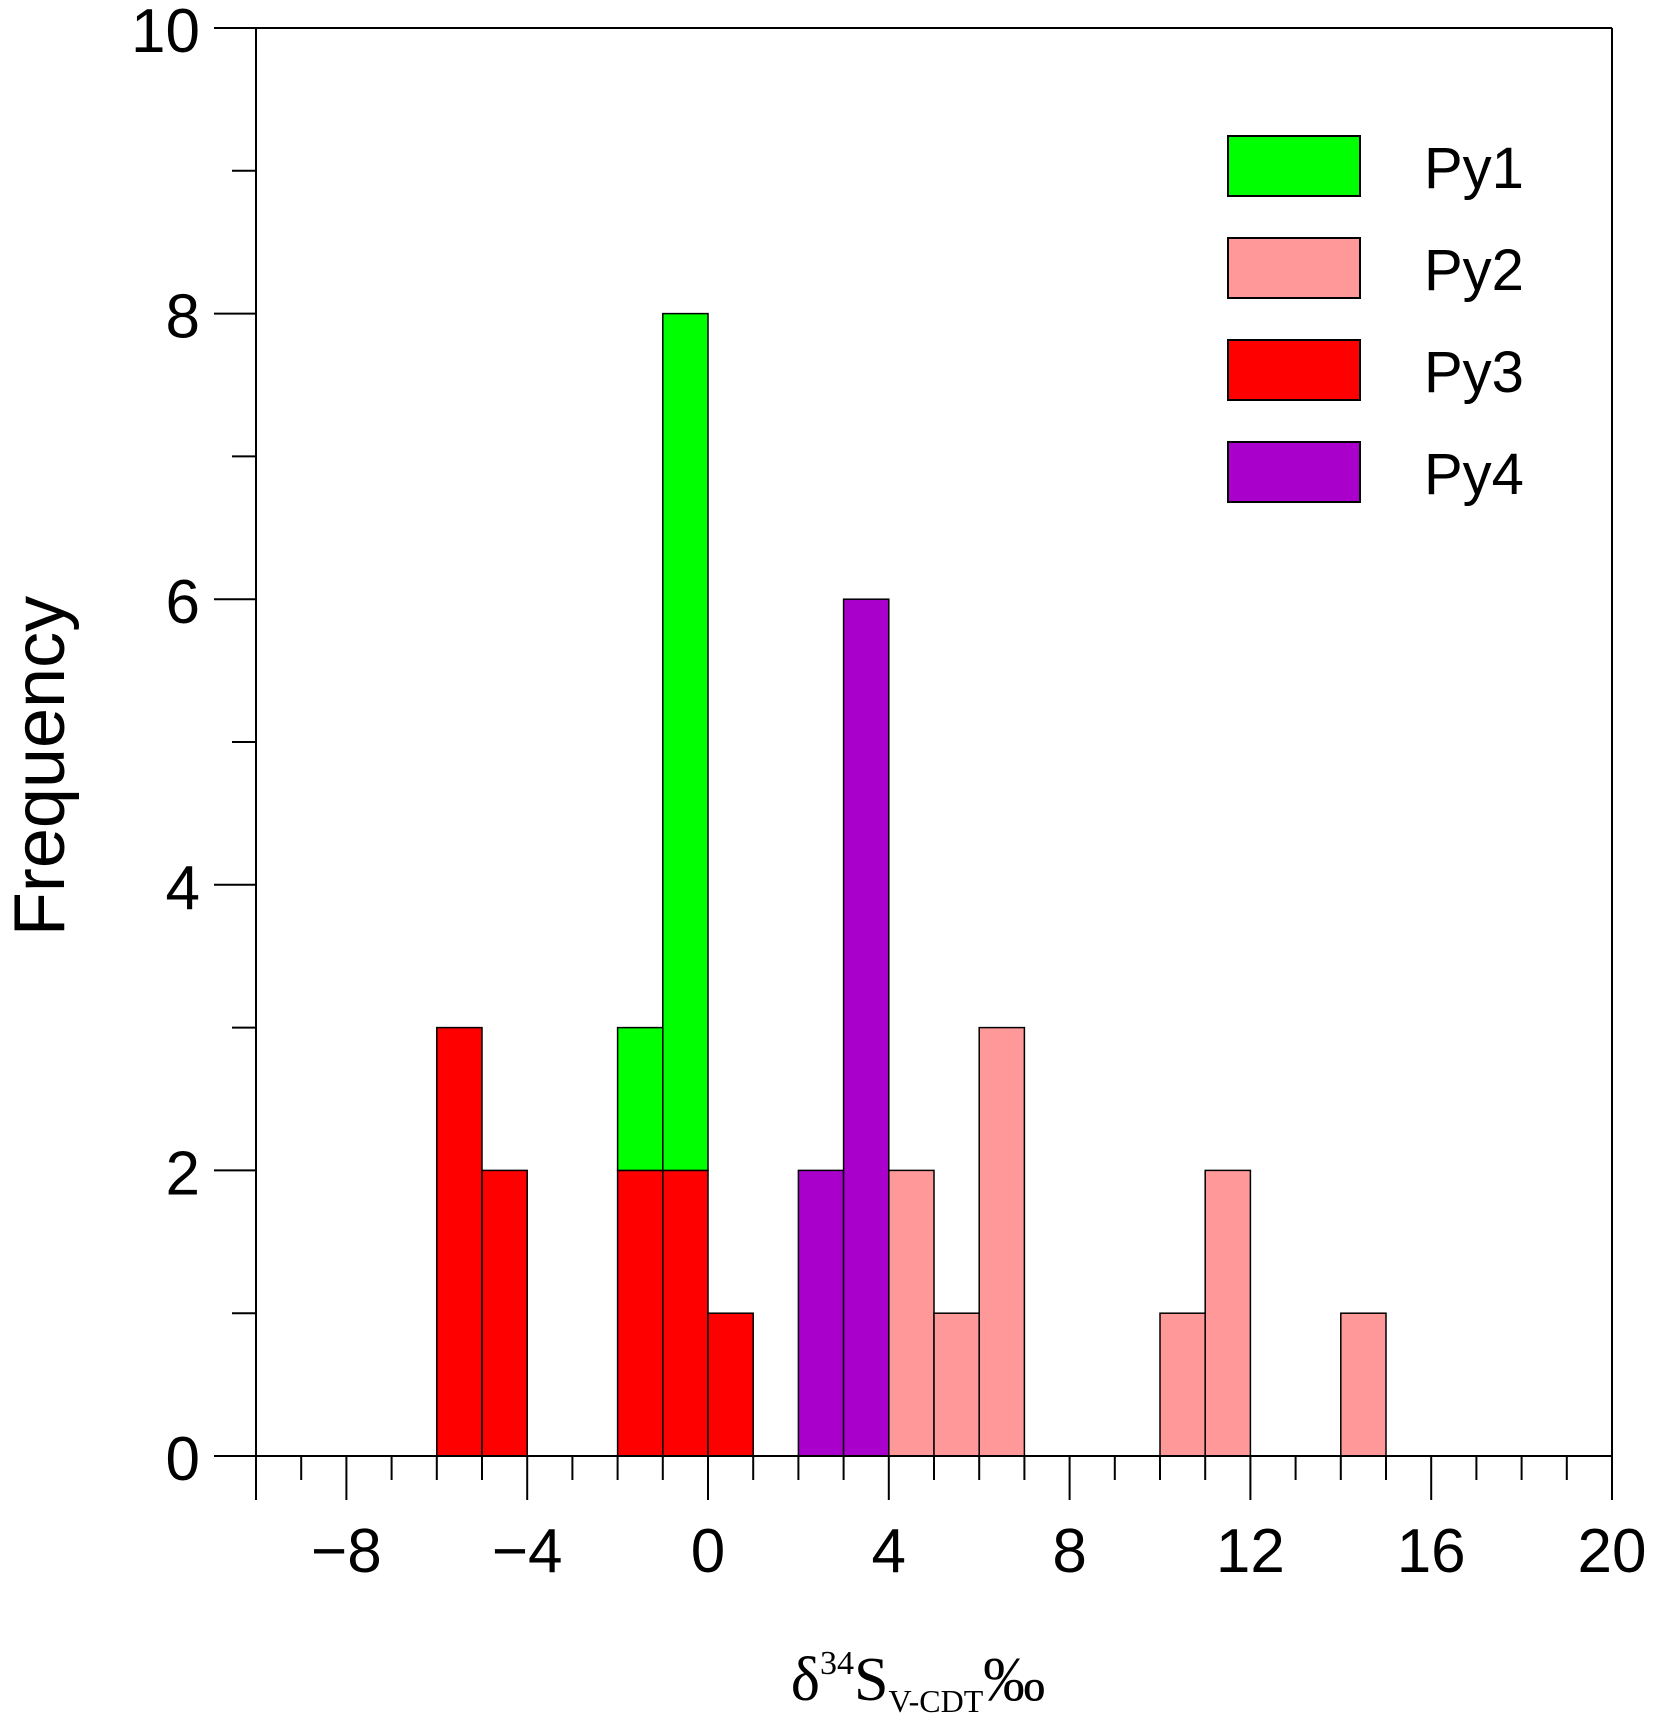  I want to click on x-tick-label: 4, so click(889, 1551).